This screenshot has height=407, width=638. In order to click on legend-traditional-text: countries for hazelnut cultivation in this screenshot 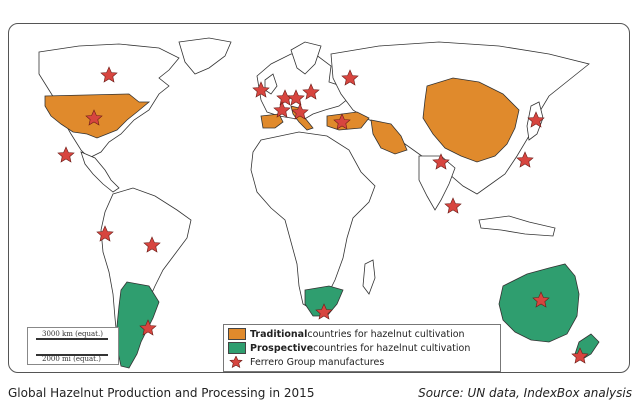, I will do `click(386, 334)`.